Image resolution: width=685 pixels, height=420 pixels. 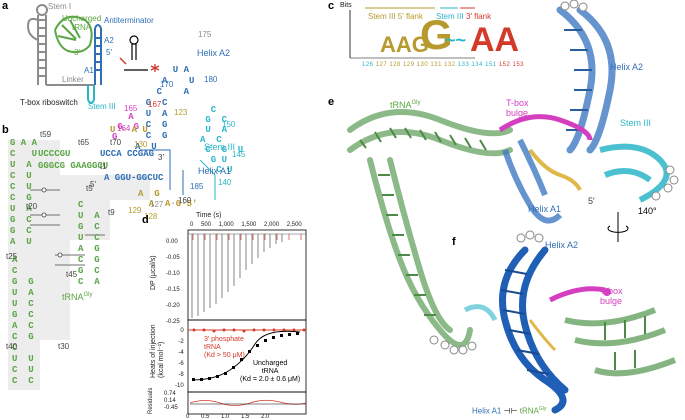 I want to click on num-175: 175, so click(x=205, y=34).